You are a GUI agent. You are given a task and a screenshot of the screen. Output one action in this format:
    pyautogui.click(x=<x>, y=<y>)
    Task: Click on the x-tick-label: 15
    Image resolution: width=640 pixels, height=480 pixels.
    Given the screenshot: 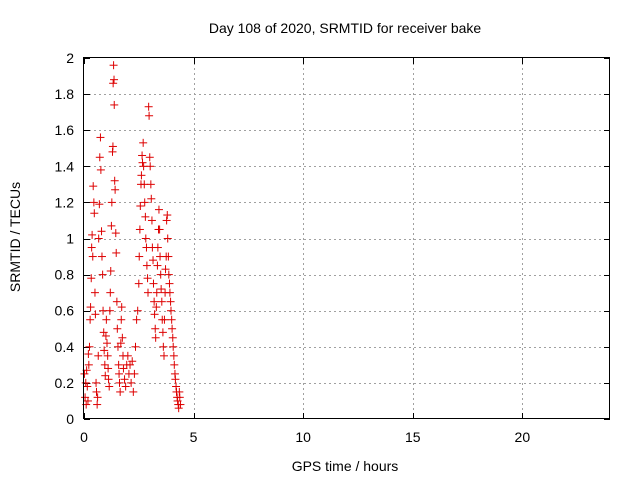 What is the action you would take?
    pyautogui.click(x=413, y=437)
    